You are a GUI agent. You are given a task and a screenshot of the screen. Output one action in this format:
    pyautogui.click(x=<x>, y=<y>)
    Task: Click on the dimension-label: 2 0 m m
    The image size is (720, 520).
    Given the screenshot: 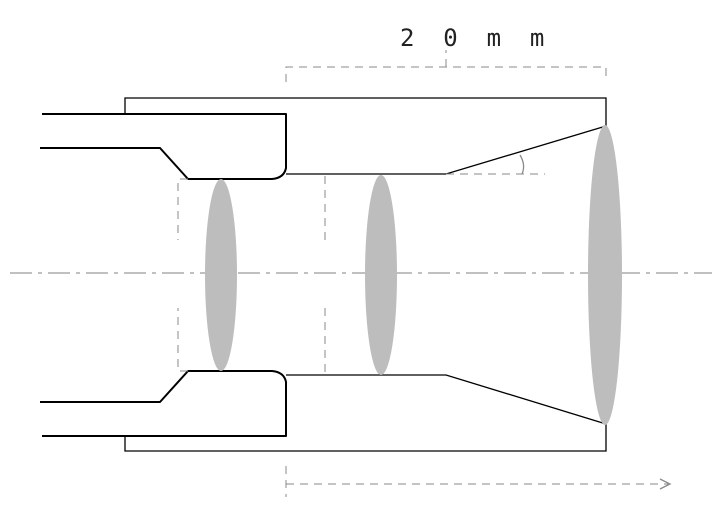 What is the action you would take?
    pyautogui.click(x=476, y=38)
    